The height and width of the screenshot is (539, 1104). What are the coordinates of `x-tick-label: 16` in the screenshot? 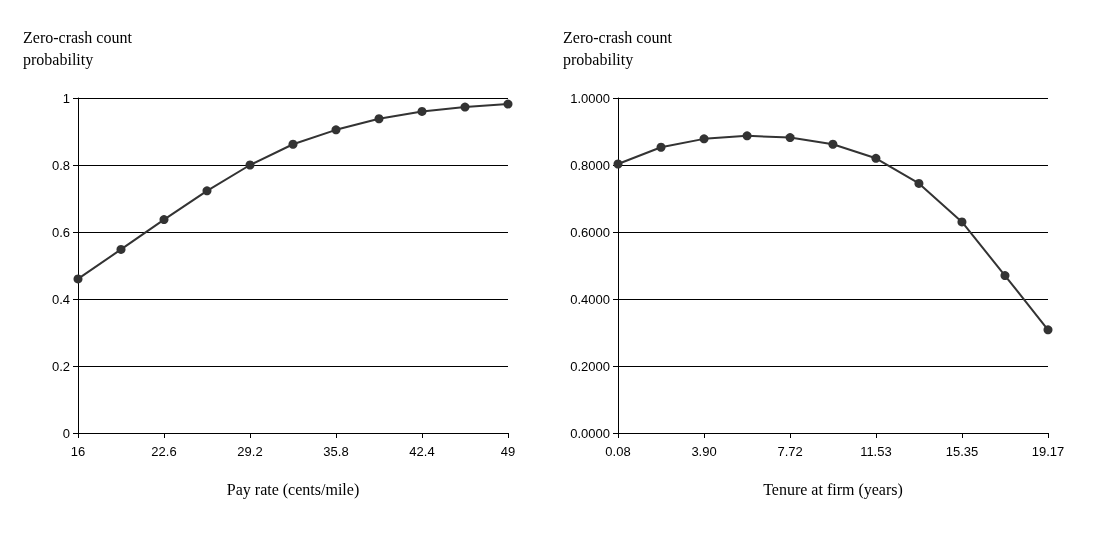 It's located at (78, 451).